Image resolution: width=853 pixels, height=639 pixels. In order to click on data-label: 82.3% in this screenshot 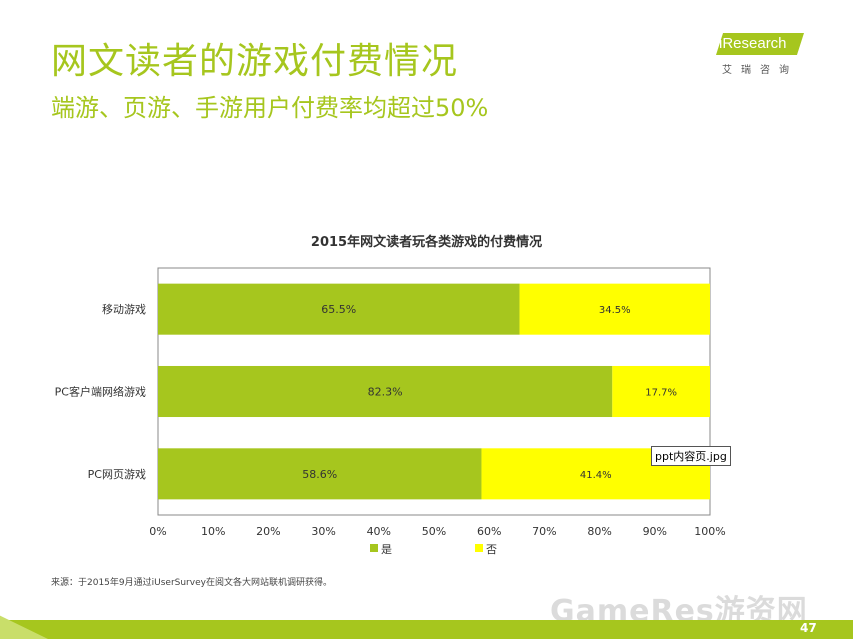, I will do `click(385, 392)`.